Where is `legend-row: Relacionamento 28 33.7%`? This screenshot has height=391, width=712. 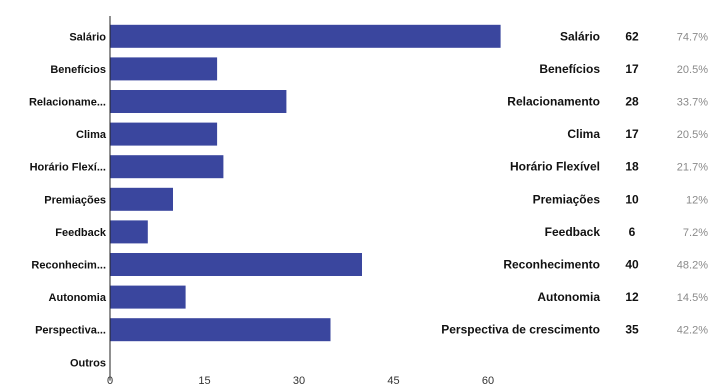
legend-row: Relacionamento 28 33.7% is located at coordinates (607, 102).